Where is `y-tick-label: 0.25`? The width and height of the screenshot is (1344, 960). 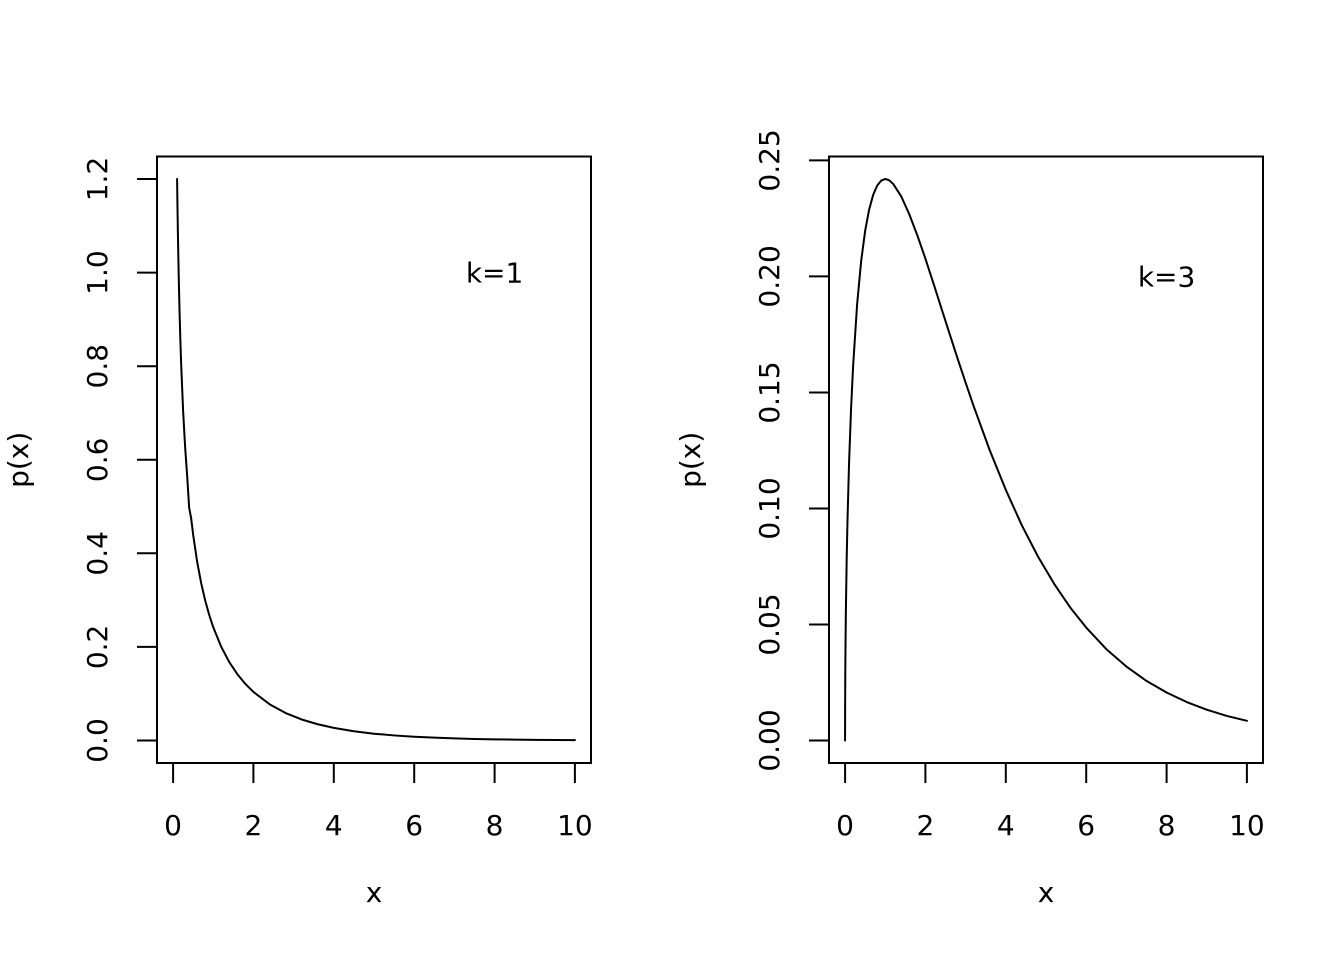
y-tick-label: 0.25 is located at coordinates (769, 160).